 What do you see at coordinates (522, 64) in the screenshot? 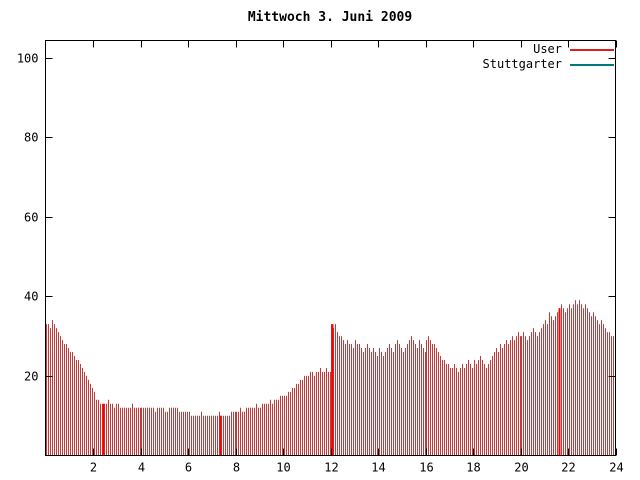
I see `legend-label-stuttgarter: Stuttgarter` at bounding box center [522, 64].